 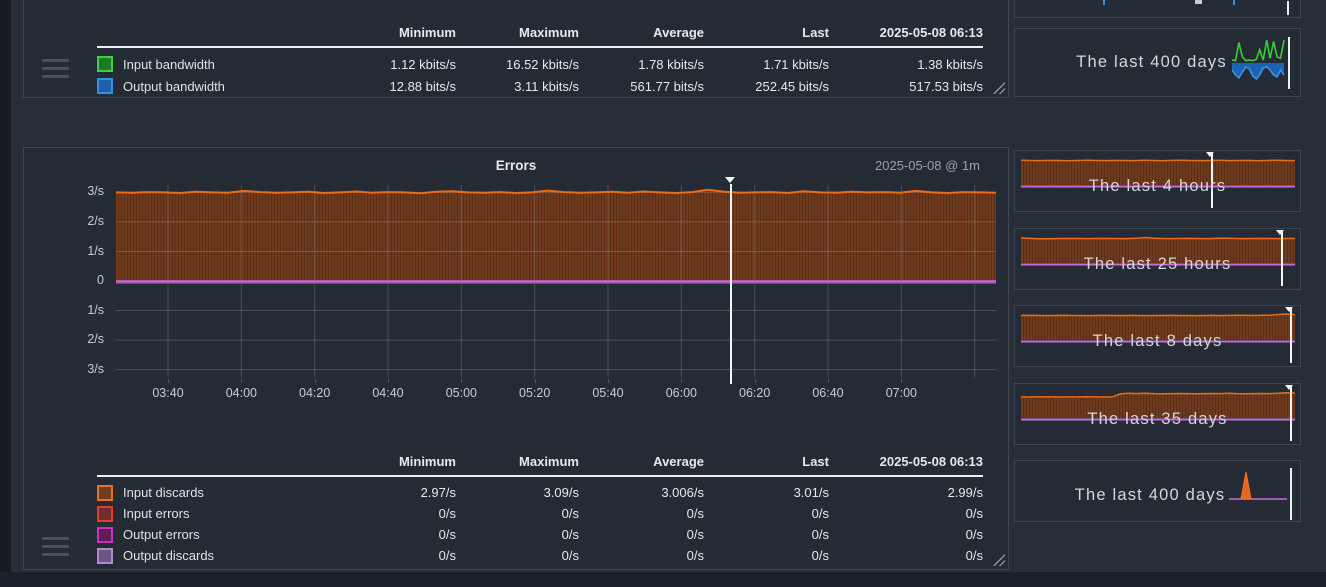 What do you see at coordinates (931, 32) in the screenshot?
I see `col-timestamp: 2025-05-08 06:13` at bounding box center [931, 32].